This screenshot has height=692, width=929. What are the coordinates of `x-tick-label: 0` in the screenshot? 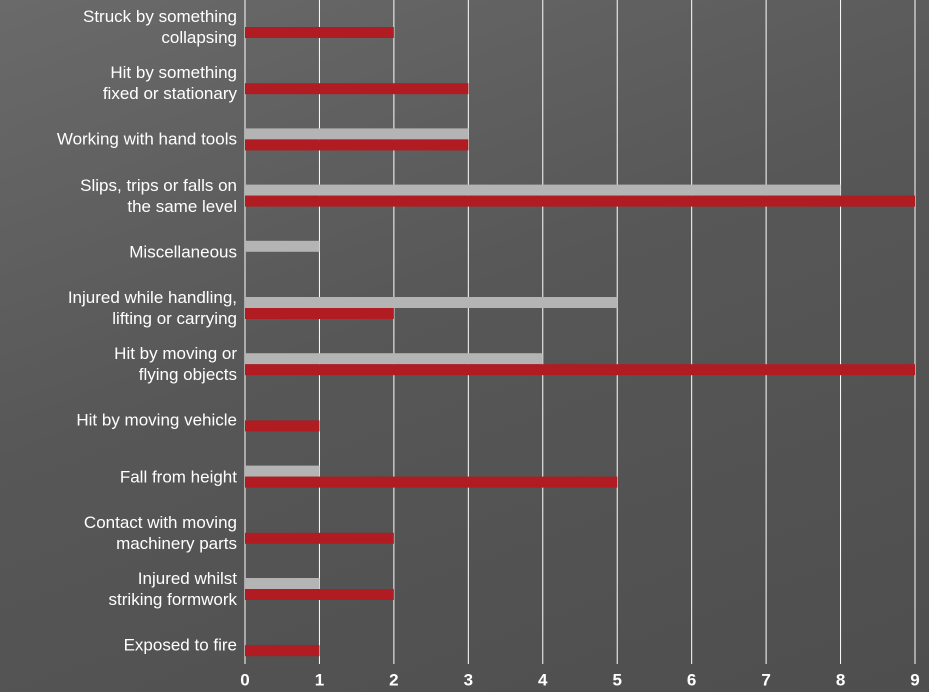 It's located at (244, 679).